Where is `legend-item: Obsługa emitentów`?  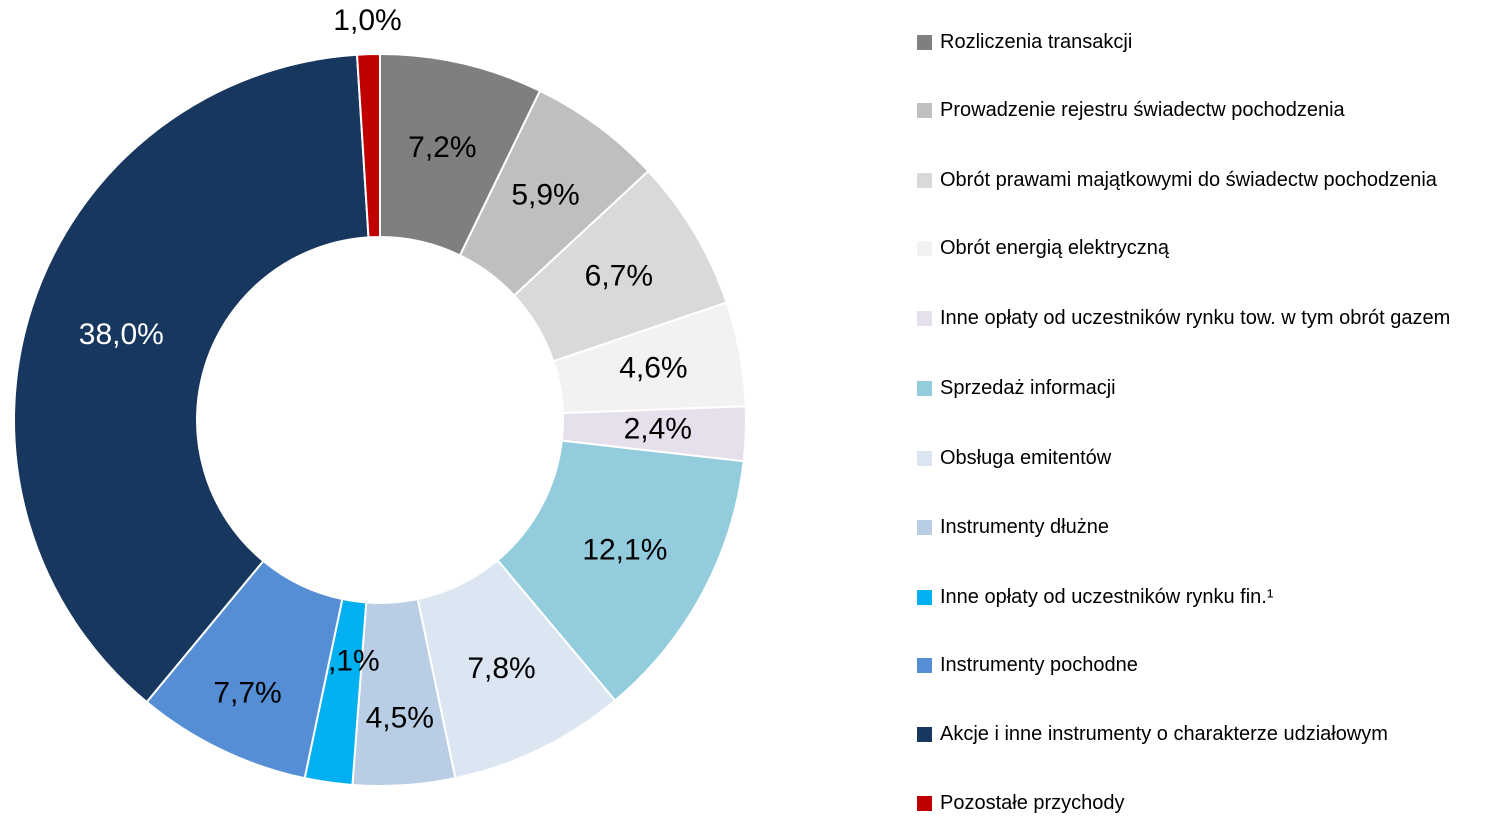
legend-item: Obsługa emitentów is located at coordinates (1197, 458).